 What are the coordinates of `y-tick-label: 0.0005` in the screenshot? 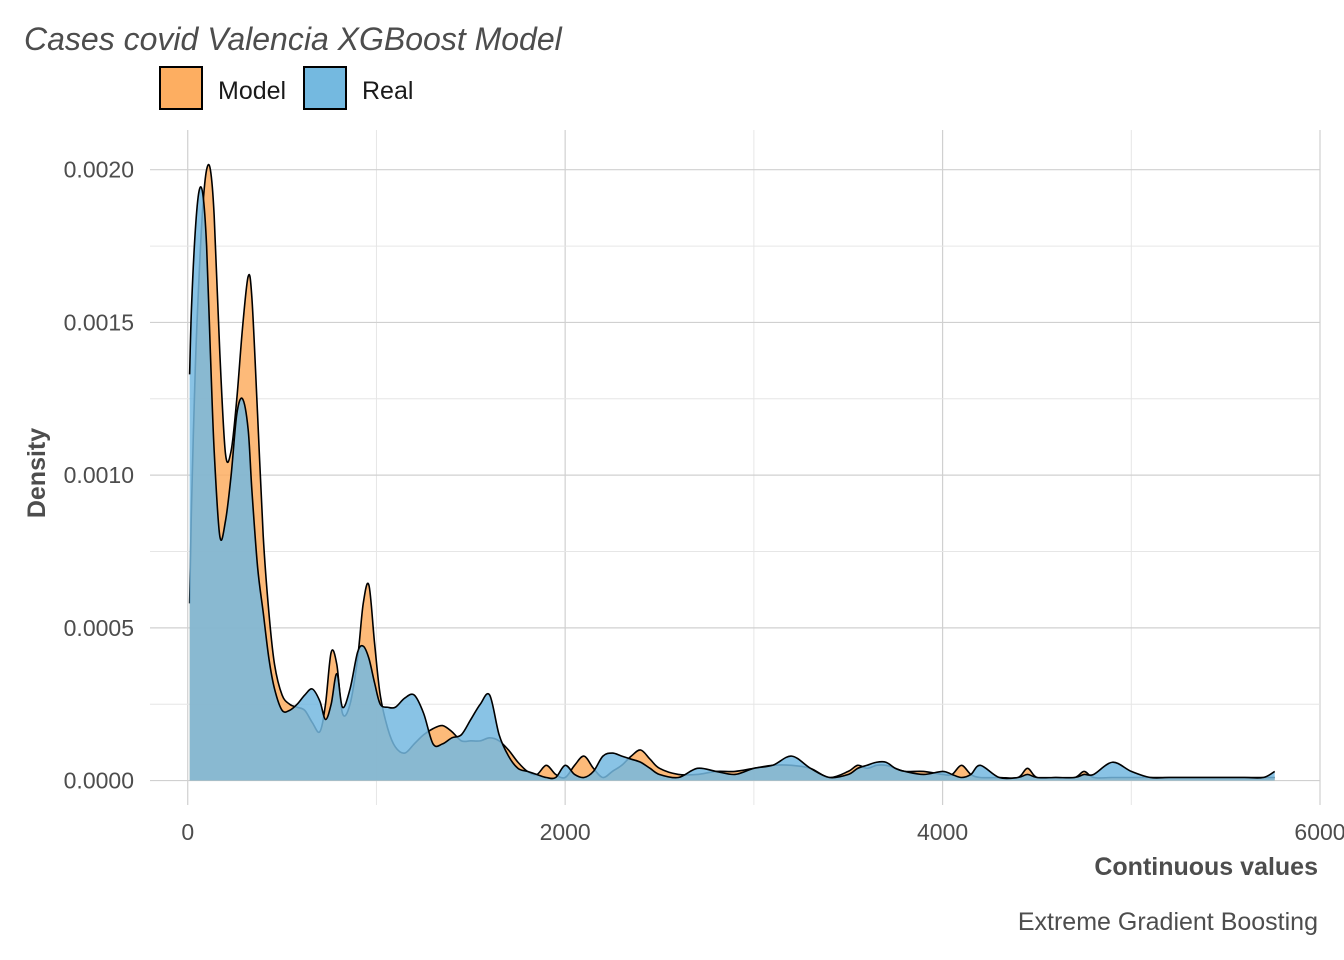 It's located at (99, 628).